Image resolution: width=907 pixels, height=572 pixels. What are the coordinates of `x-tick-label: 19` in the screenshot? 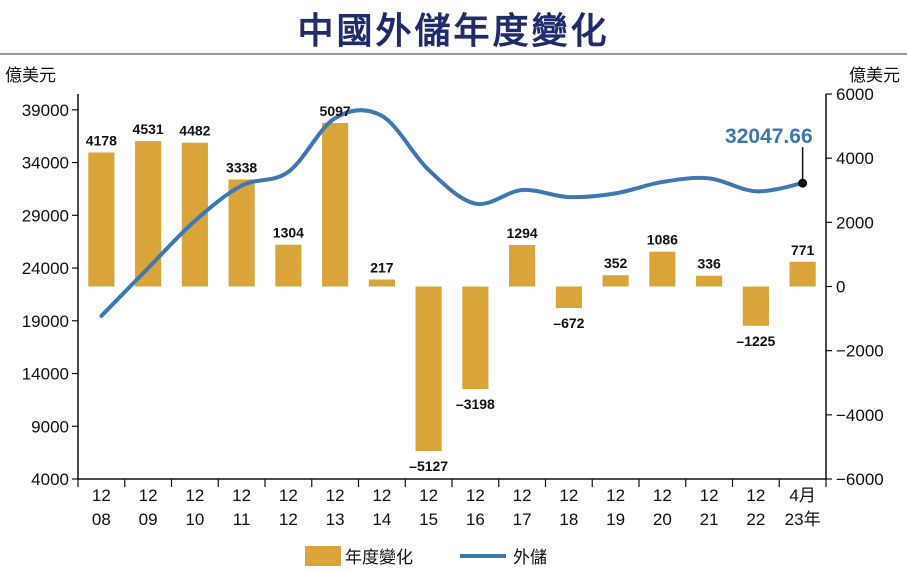 It's located at (615, 519).